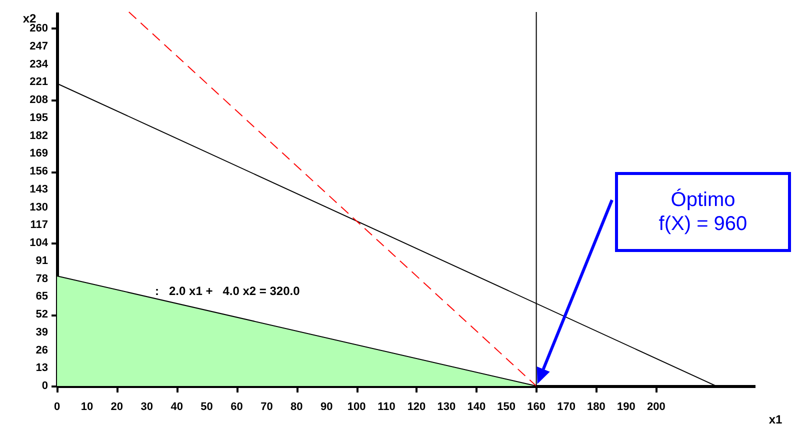 Image resolution: width=798 pixels, height=425 pixels. I want to click on y-tick-label: 195, so click(39, 118).